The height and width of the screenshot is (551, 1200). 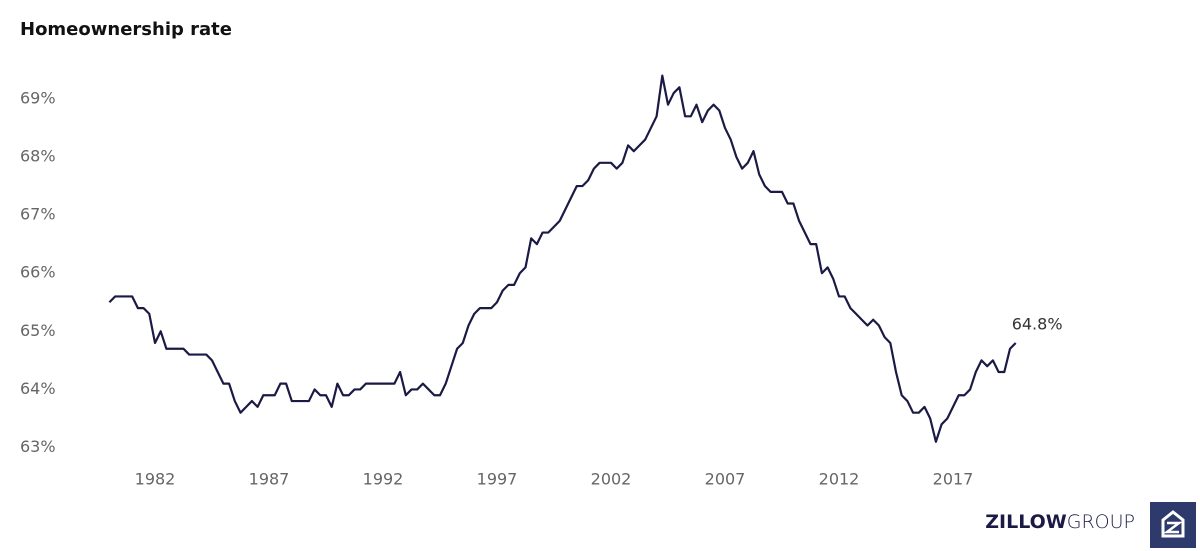 What do you see at coordinates (1026, 522) in the screenshot?
I see `logo-brand: ZILLOW` at bounding box center [1026, 522].